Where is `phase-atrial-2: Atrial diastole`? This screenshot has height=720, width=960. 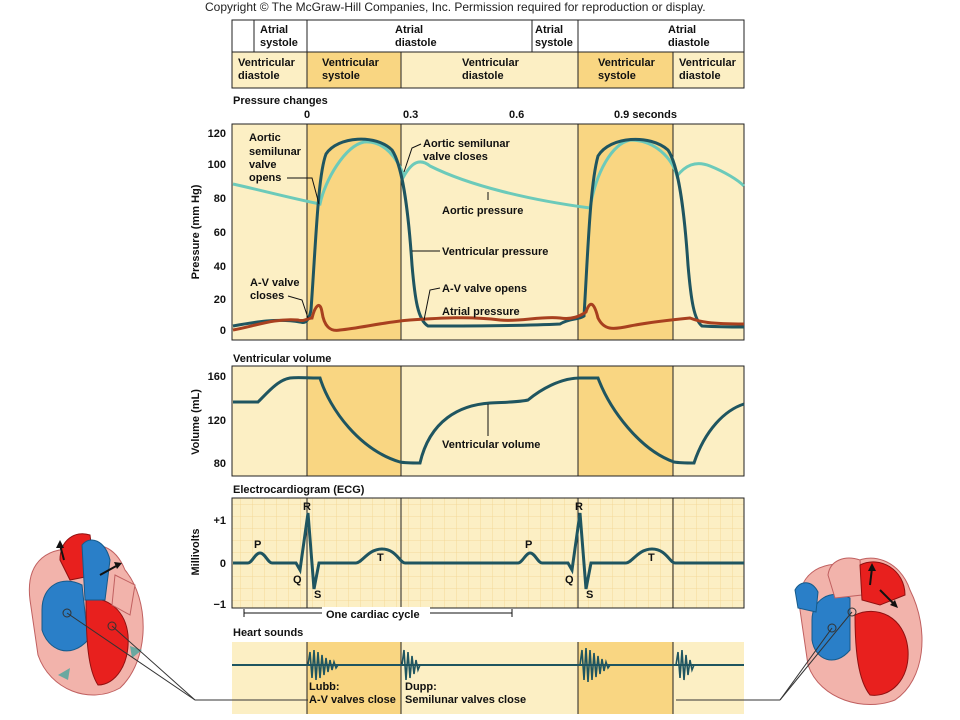
phase-atrial-2: Atrial diastole is located at coordinates (416, 36).